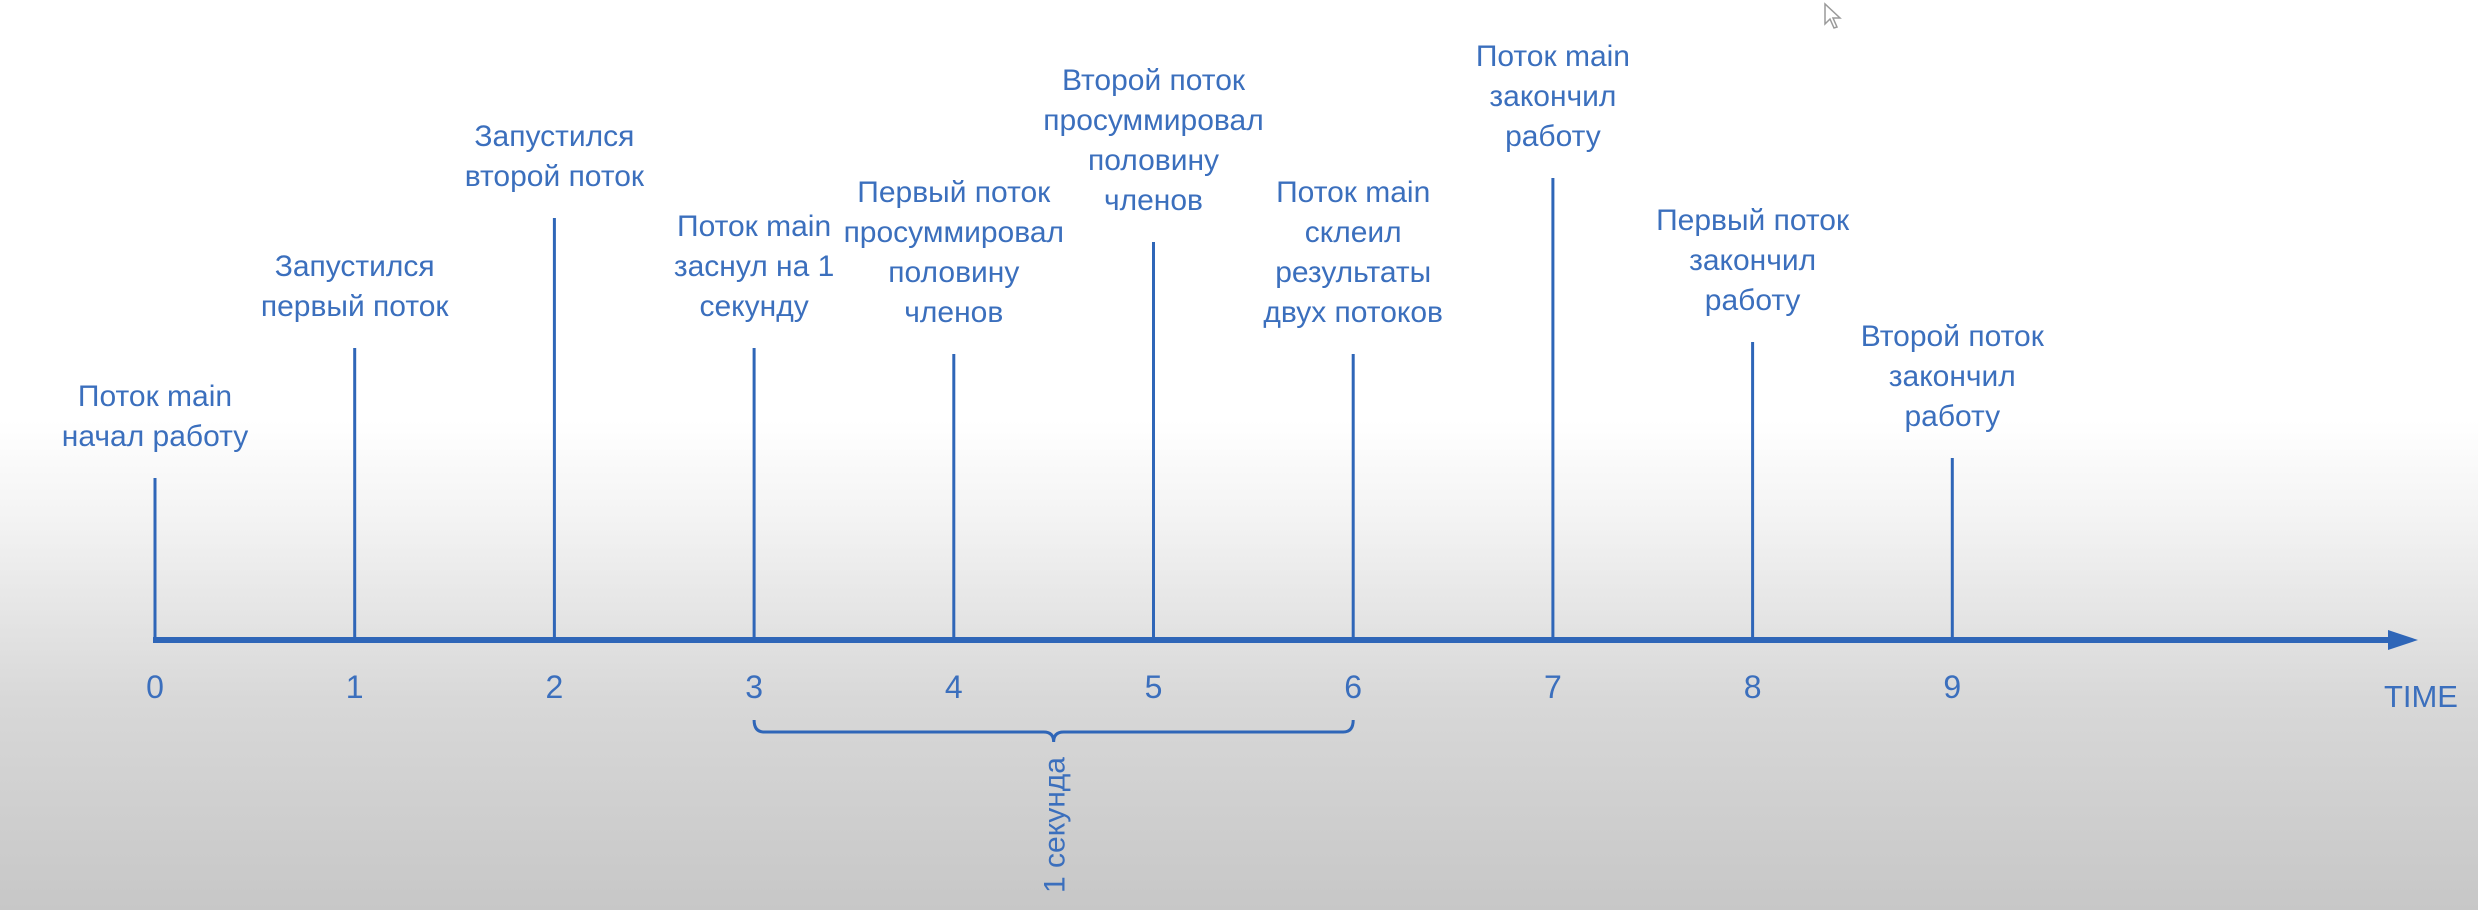 The width and height of the screenshot is (2478, 910). I want to click on time-axis-arrow-icon, so click(2403, 640).